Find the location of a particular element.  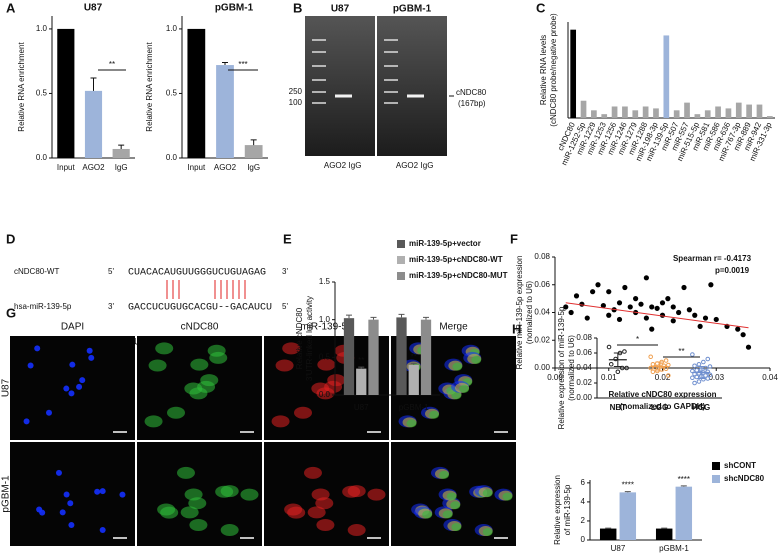

gel-title: U87 is located at coordinates (340, 9).